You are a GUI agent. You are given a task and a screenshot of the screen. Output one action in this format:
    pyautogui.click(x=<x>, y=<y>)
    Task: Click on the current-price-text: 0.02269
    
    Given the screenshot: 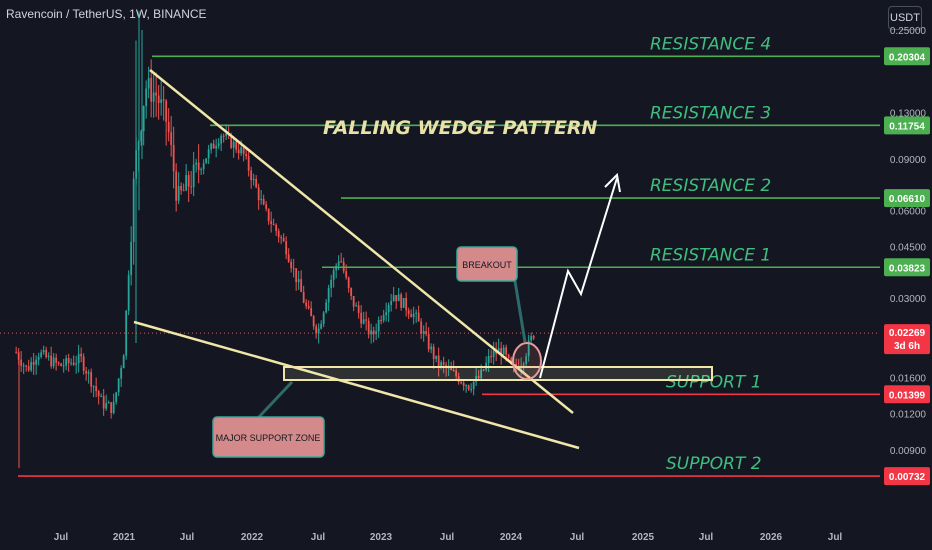 What is the action you would take?
    pyautogui.click(x=907, y=333)
    